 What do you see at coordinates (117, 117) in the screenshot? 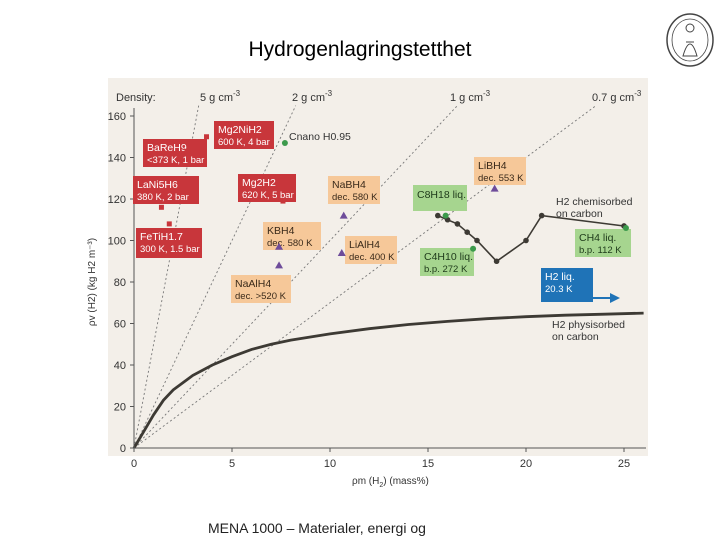
I see `y-tick-label: 160` at bounding box center [117, 117].